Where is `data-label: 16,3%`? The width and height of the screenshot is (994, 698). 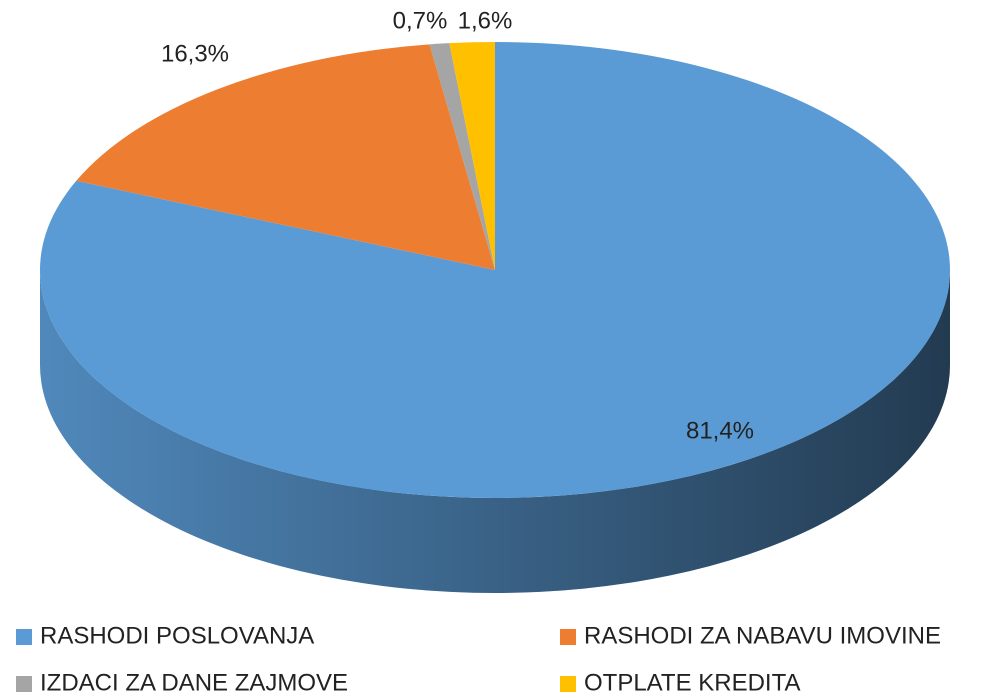
data-label: 16,3% is located at coordinates (195, 53).